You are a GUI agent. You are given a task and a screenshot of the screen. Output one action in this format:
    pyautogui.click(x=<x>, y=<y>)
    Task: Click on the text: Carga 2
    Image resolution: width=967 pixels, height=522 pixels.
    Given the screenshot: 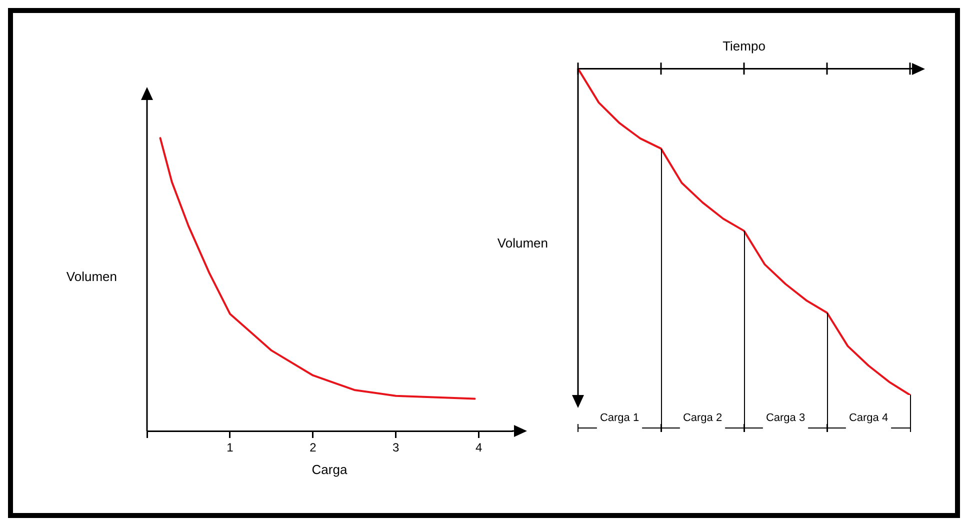 What is the action you would take?
    pyautogui.click(x=702, y=418)
    